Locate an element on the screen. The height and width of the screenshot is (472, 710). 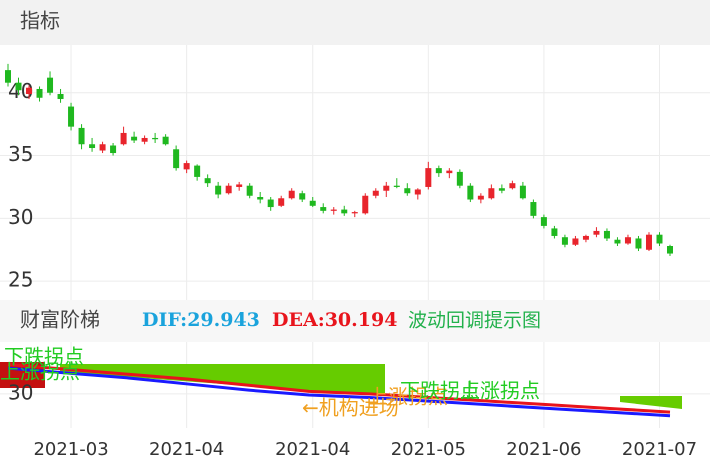
x-tick-label: 2021-05 is located at coordinates (428, 449).